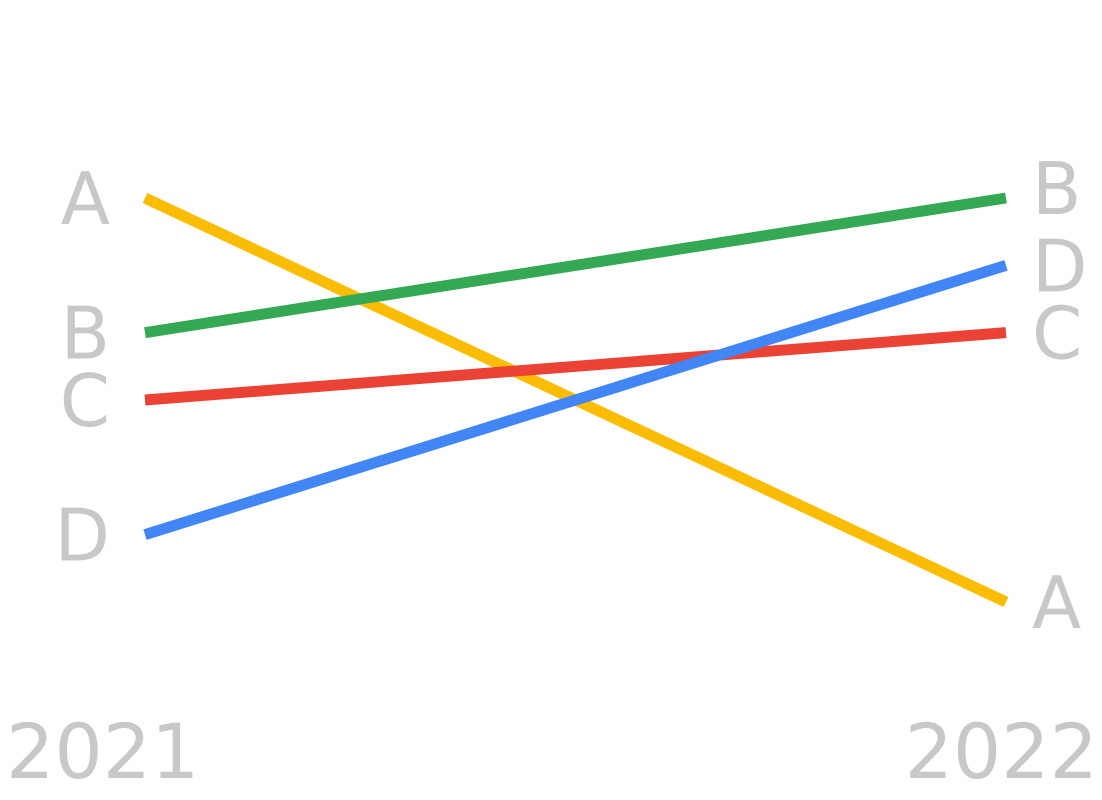 Image resolution: width=1102 pixels, height=800 pixels. What do you see at coordinates (552, 751) in the screenshot?
I see `x-axis-labels: 2021 2022` at bounding box center [552, 751].